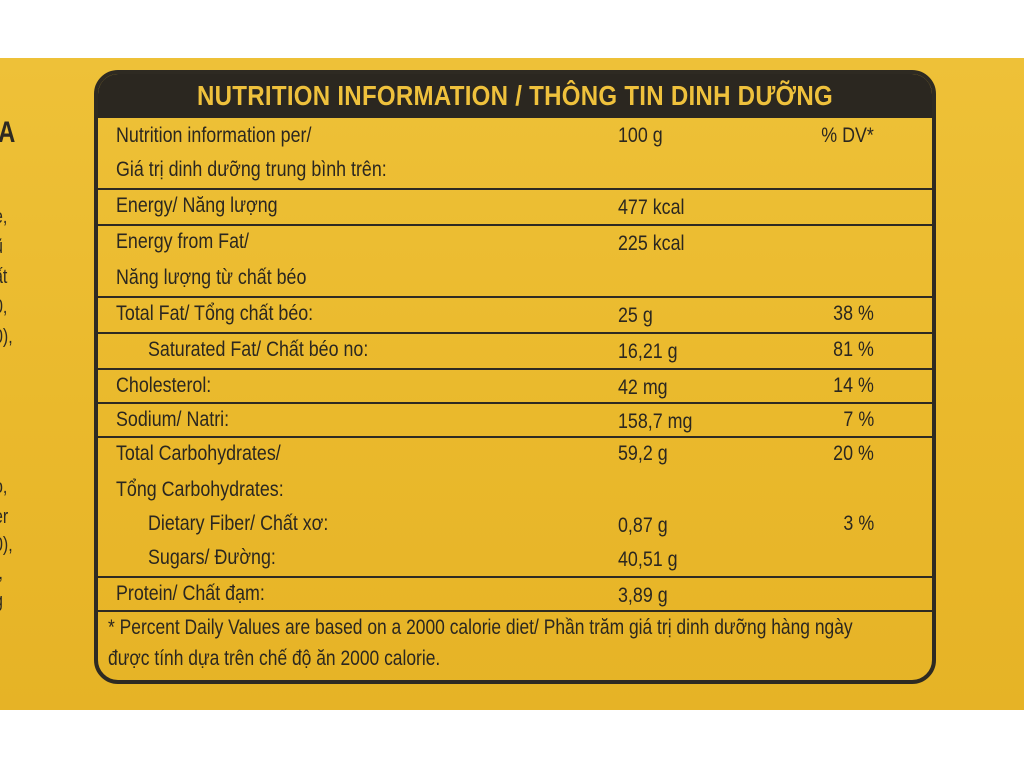 This screenshot has width=1024, height=768. I want to click on row-dv: 38 %, so click(853, 313).